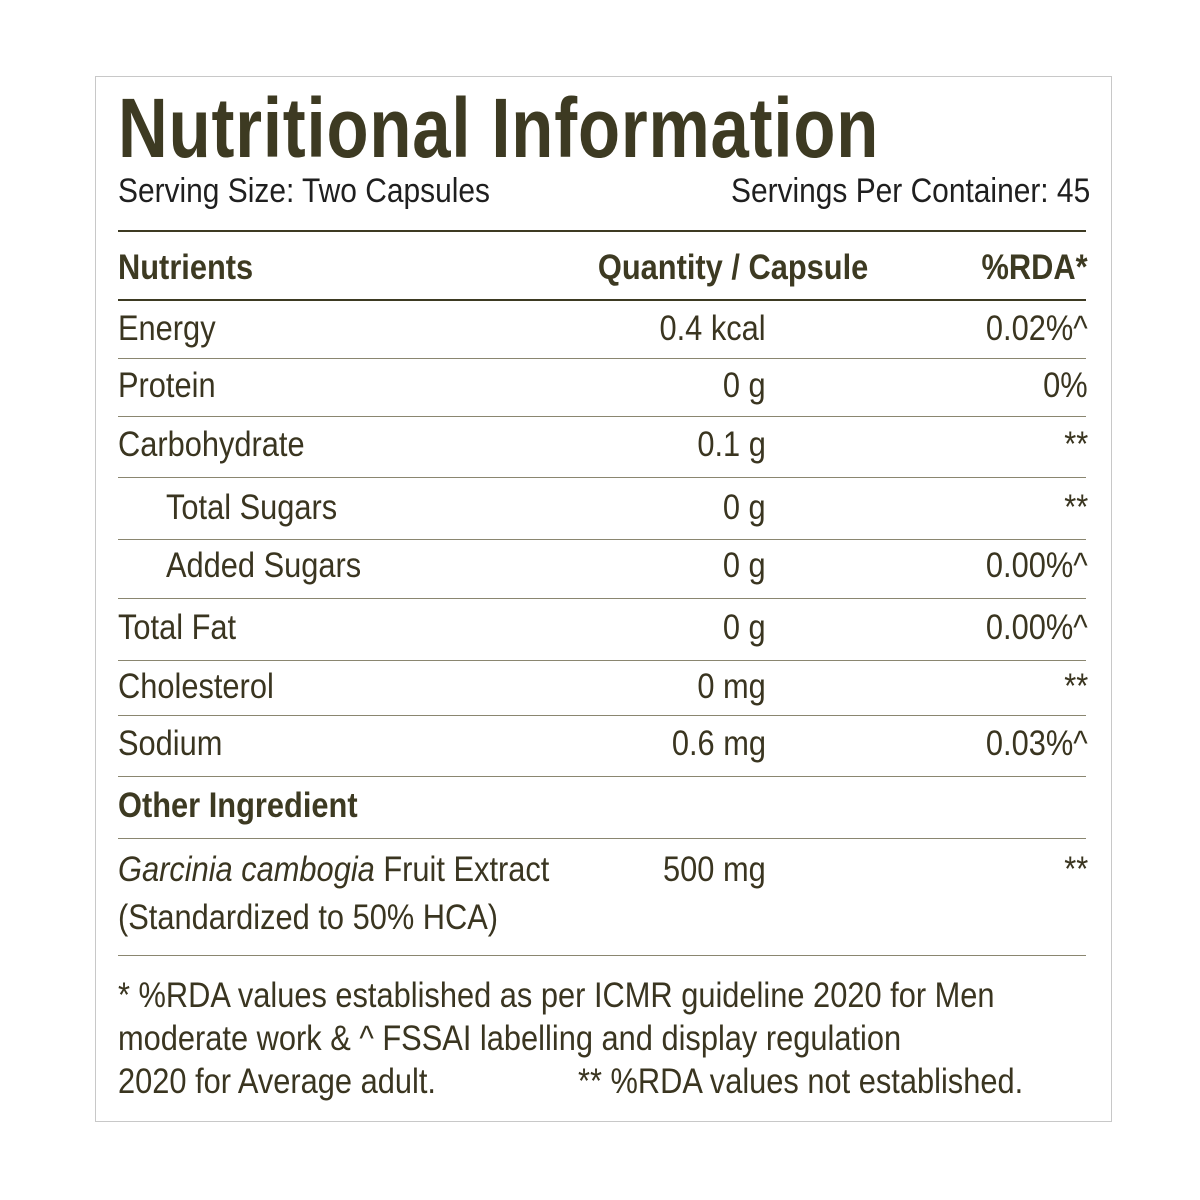  Describe the element at coordinates (714, 869) in the screenshot. I see `ingredient-quantity: 500 mg` at that location.